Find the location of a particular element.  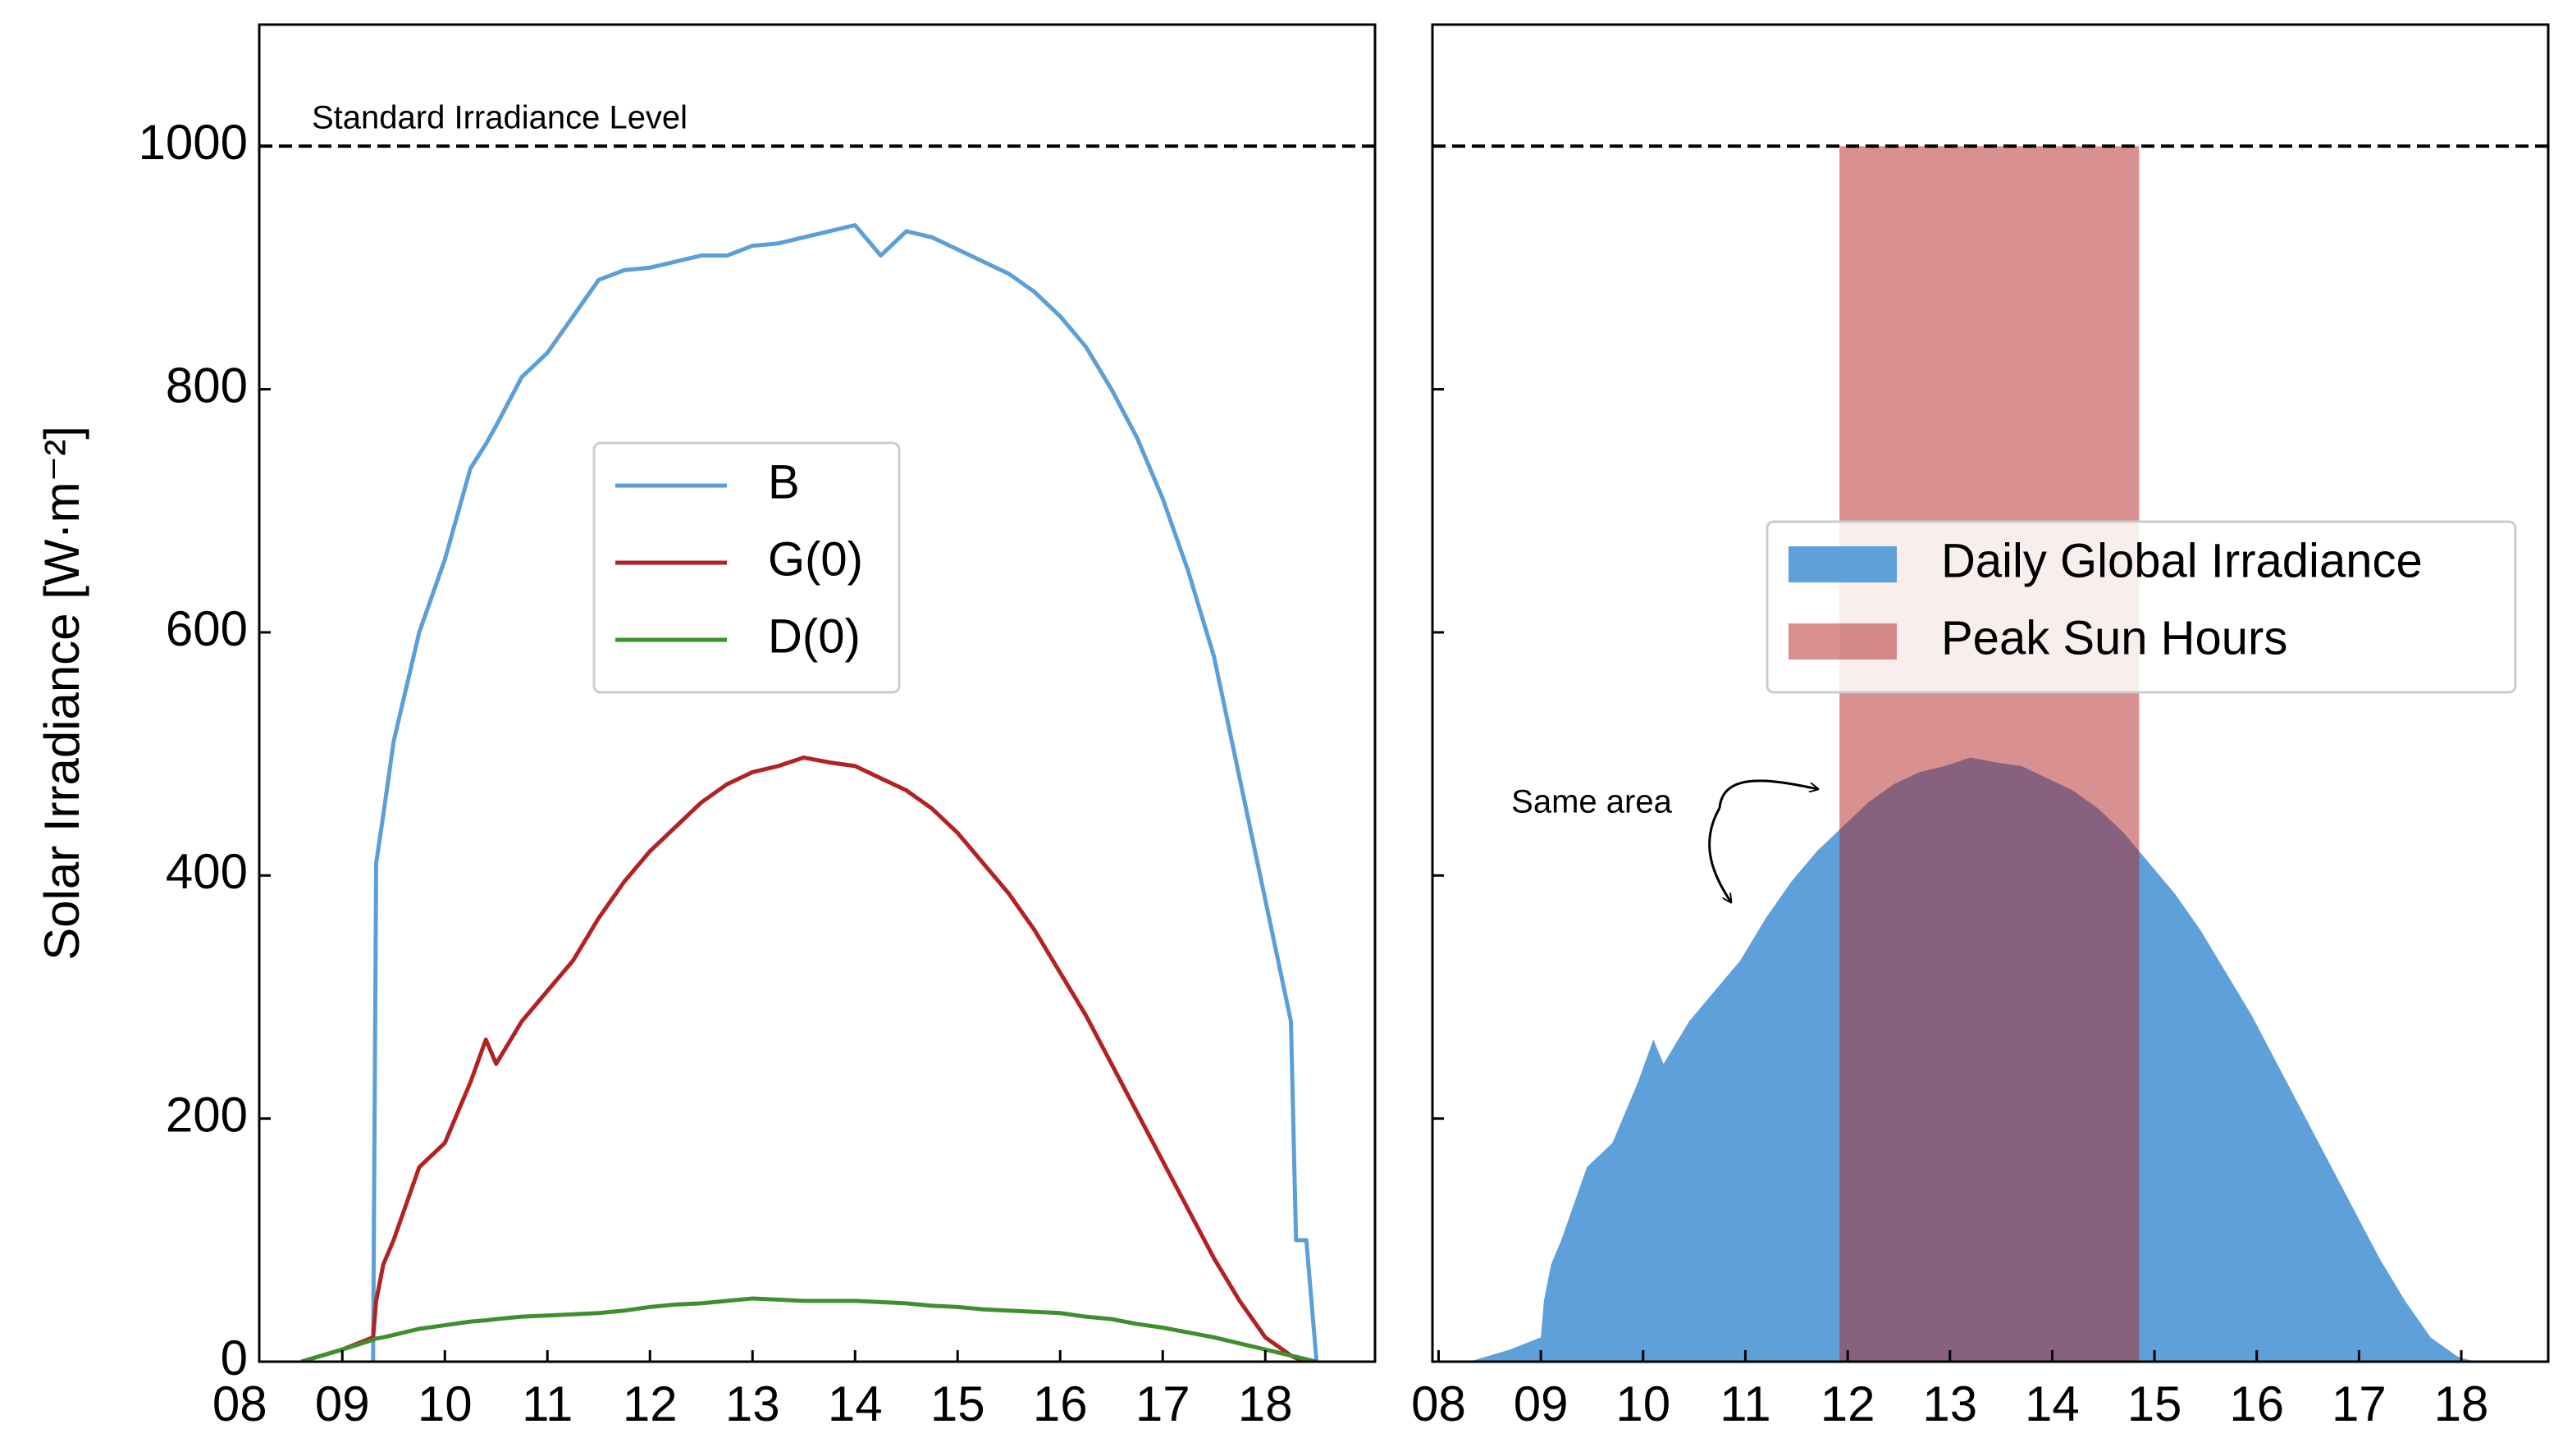

annotation: Same area is located at coordinates (1591, 802).